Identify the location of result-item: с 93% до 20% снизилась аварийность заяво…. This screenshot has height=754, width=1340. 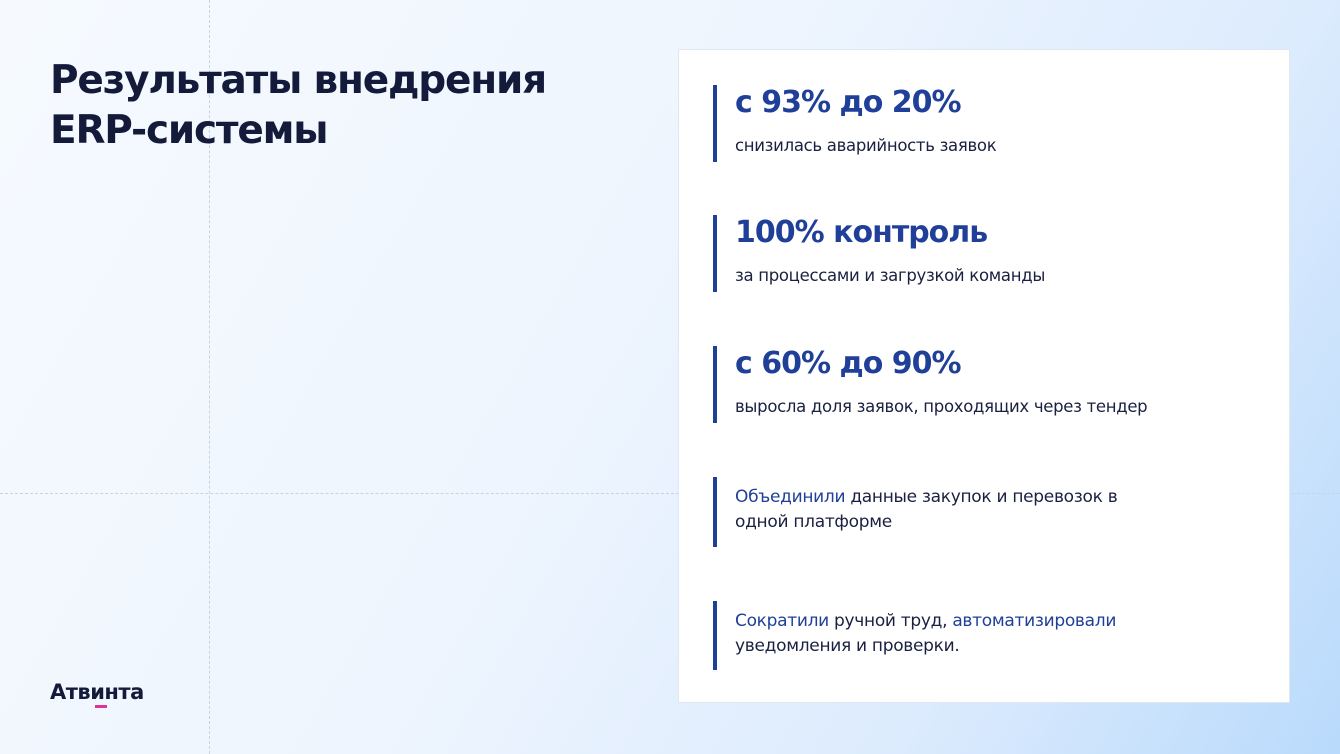
(855, 123).